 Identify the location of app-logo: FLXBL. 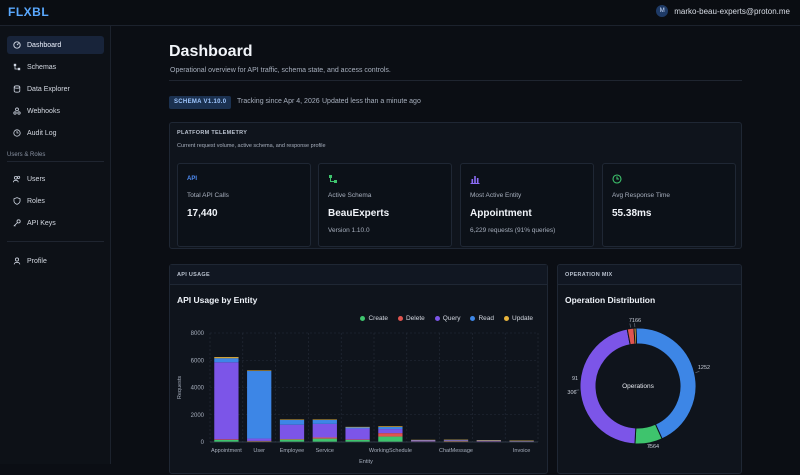
(28, 12).